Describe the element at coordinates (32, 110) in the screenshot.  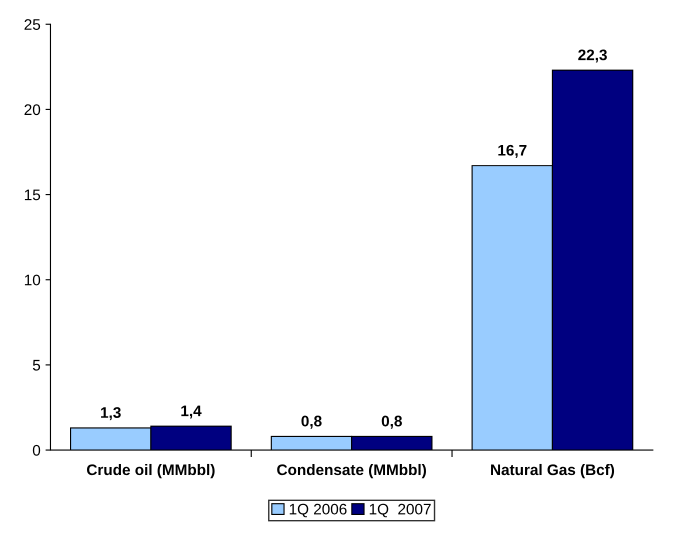
I see `y-tick-label: 20` at that location.